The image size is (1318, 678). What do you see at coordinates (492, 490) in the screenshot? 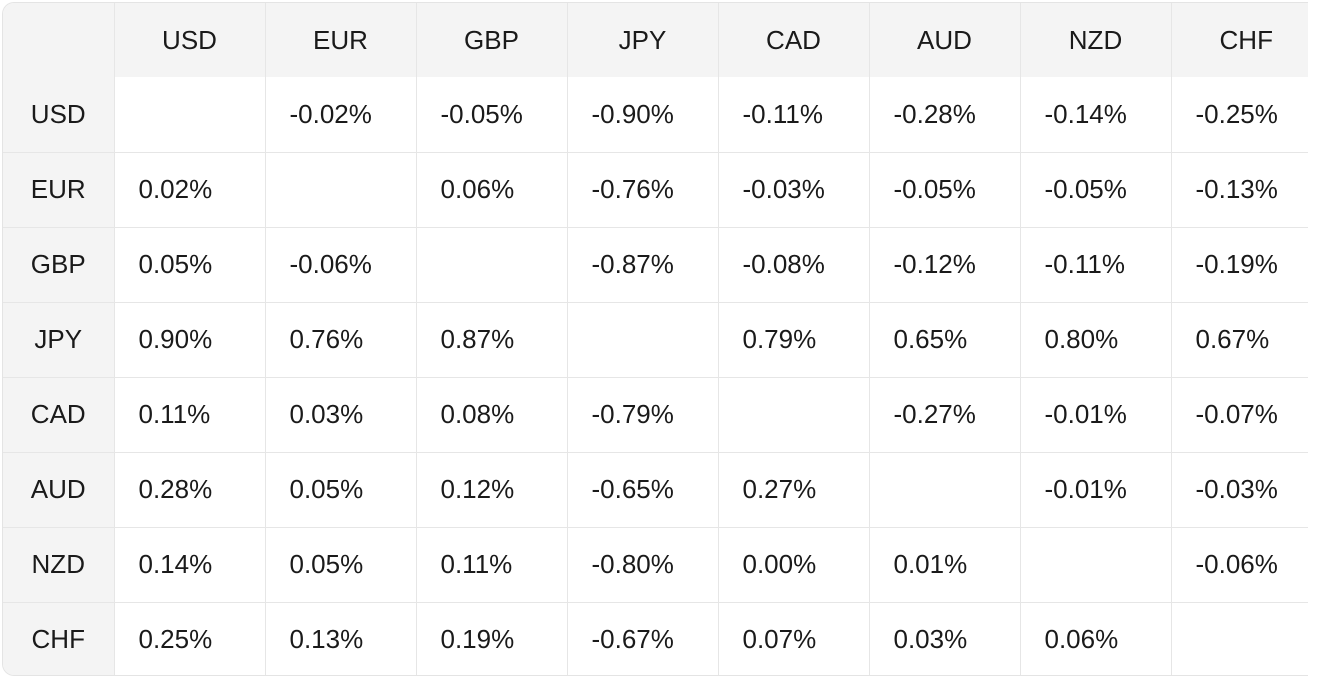
I see `cell-aud-gbp: 0.12%` at bounding box center [492, 490].